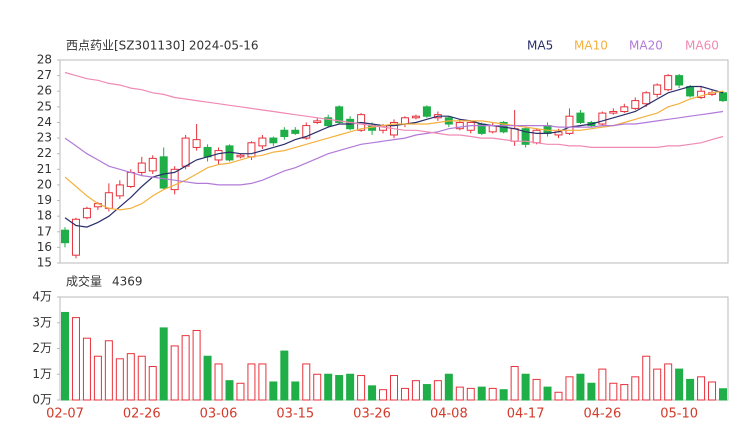 This screenshot has width=740, height=440. Describe the element at coordinates (295, 414) in the screenshot. I see `x-tick-label: 03-15` at that location.